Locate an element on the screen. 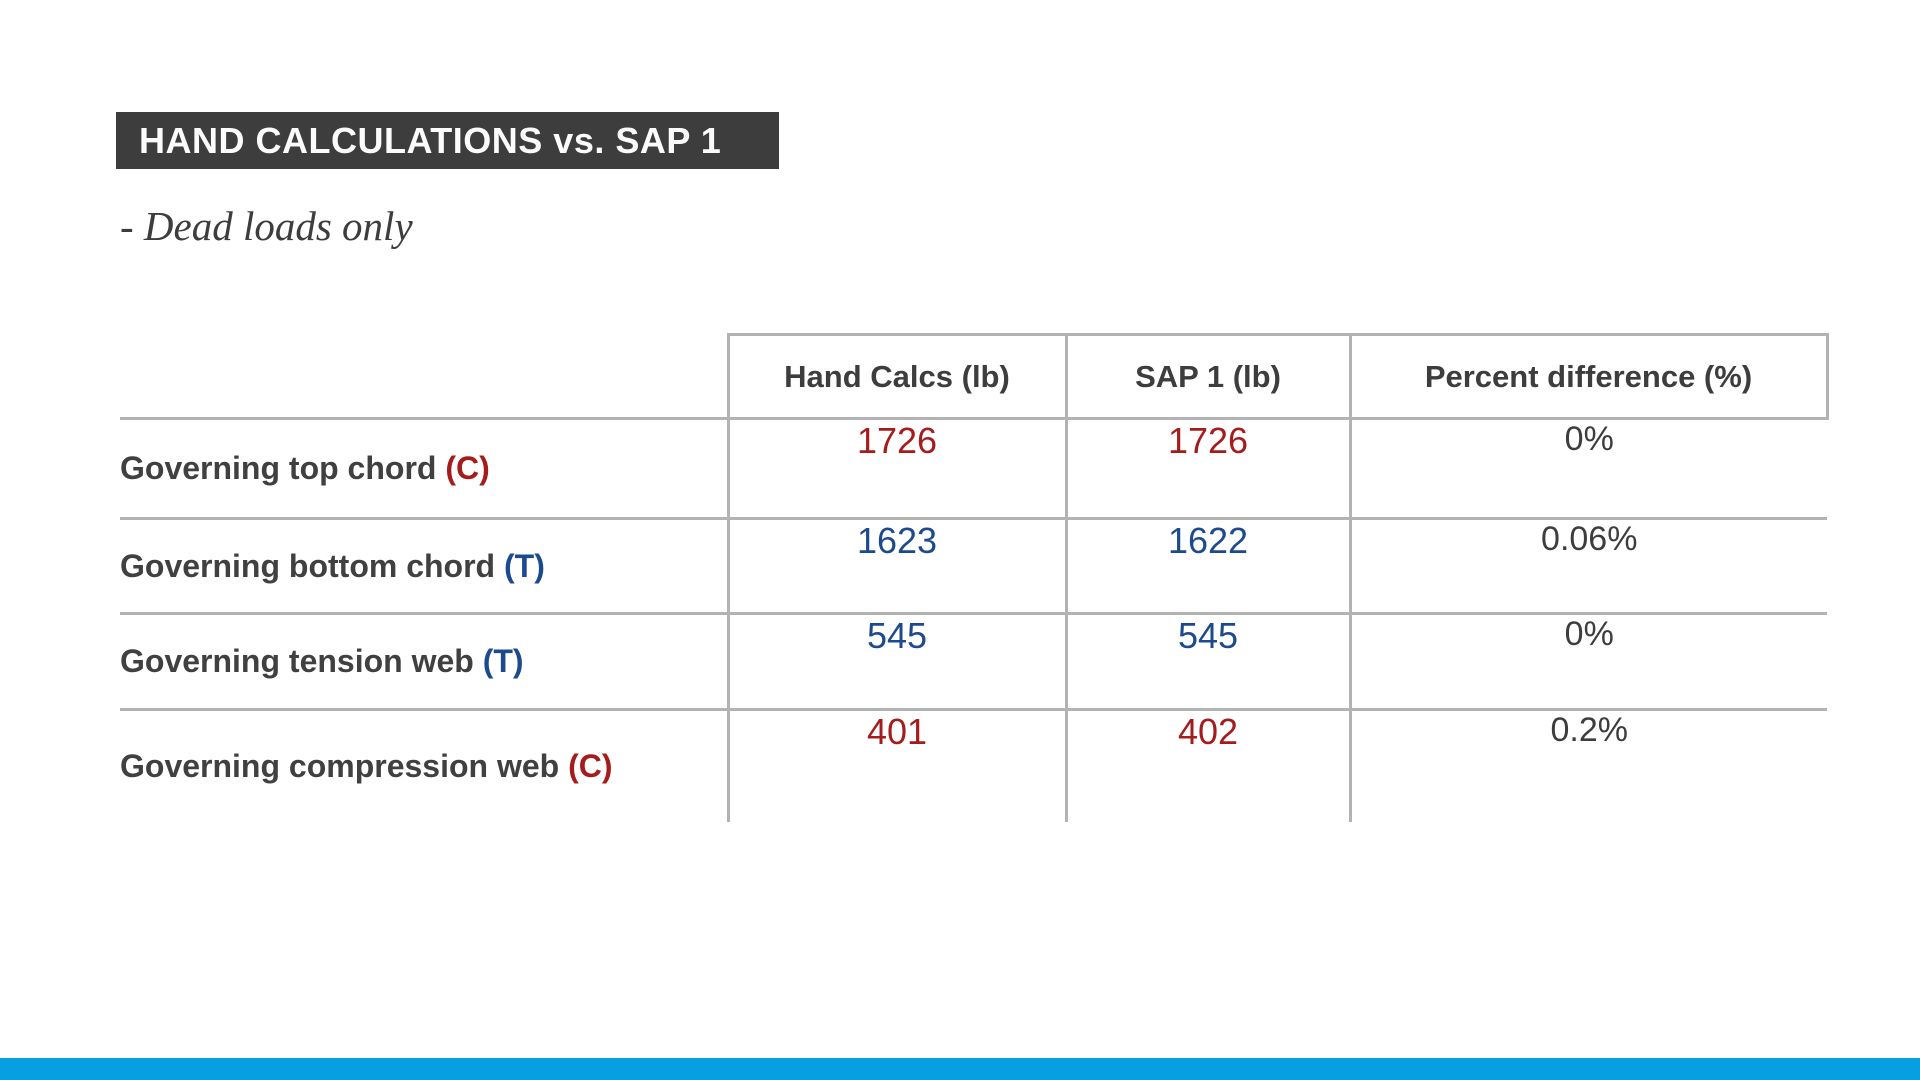 The height and width of the screenshot is (1080, 1920). sap1-value: 1622 is located at coordinates (1207, 565).